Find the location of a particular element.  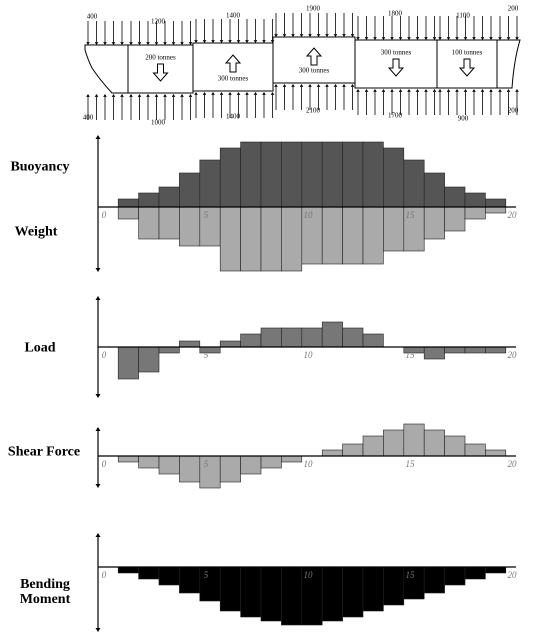

weight-value: 1200 is located at coordinates (158, 22).